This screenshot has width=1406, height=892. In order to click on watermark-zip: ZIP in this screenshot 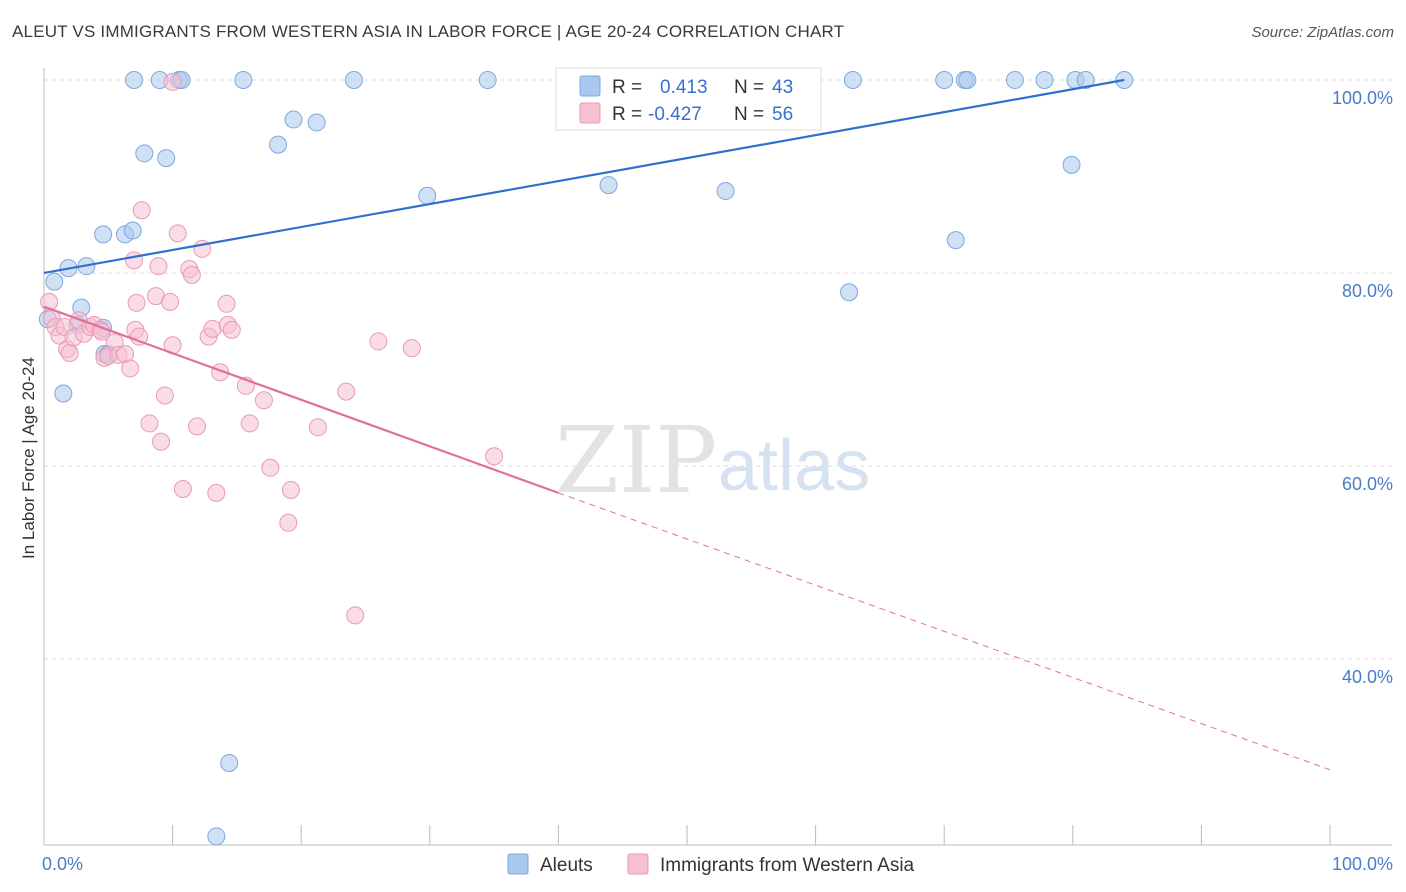, I will do `click(636, 460)`.